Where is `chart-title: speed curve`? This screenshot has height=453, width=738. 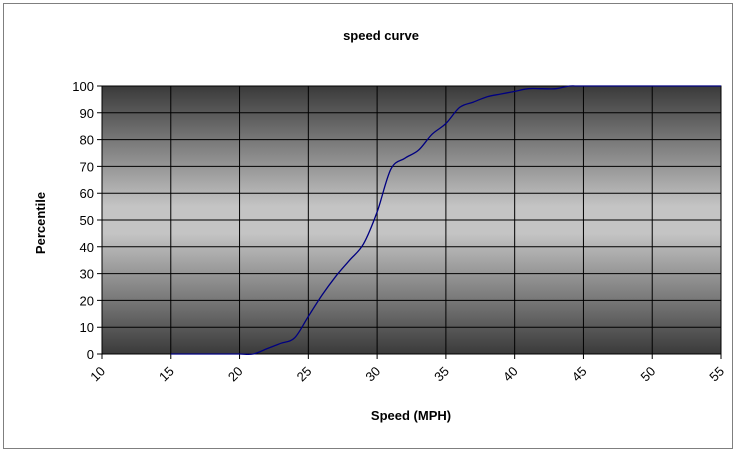 chart-title: speed curve is located at coordinates (381, 35).